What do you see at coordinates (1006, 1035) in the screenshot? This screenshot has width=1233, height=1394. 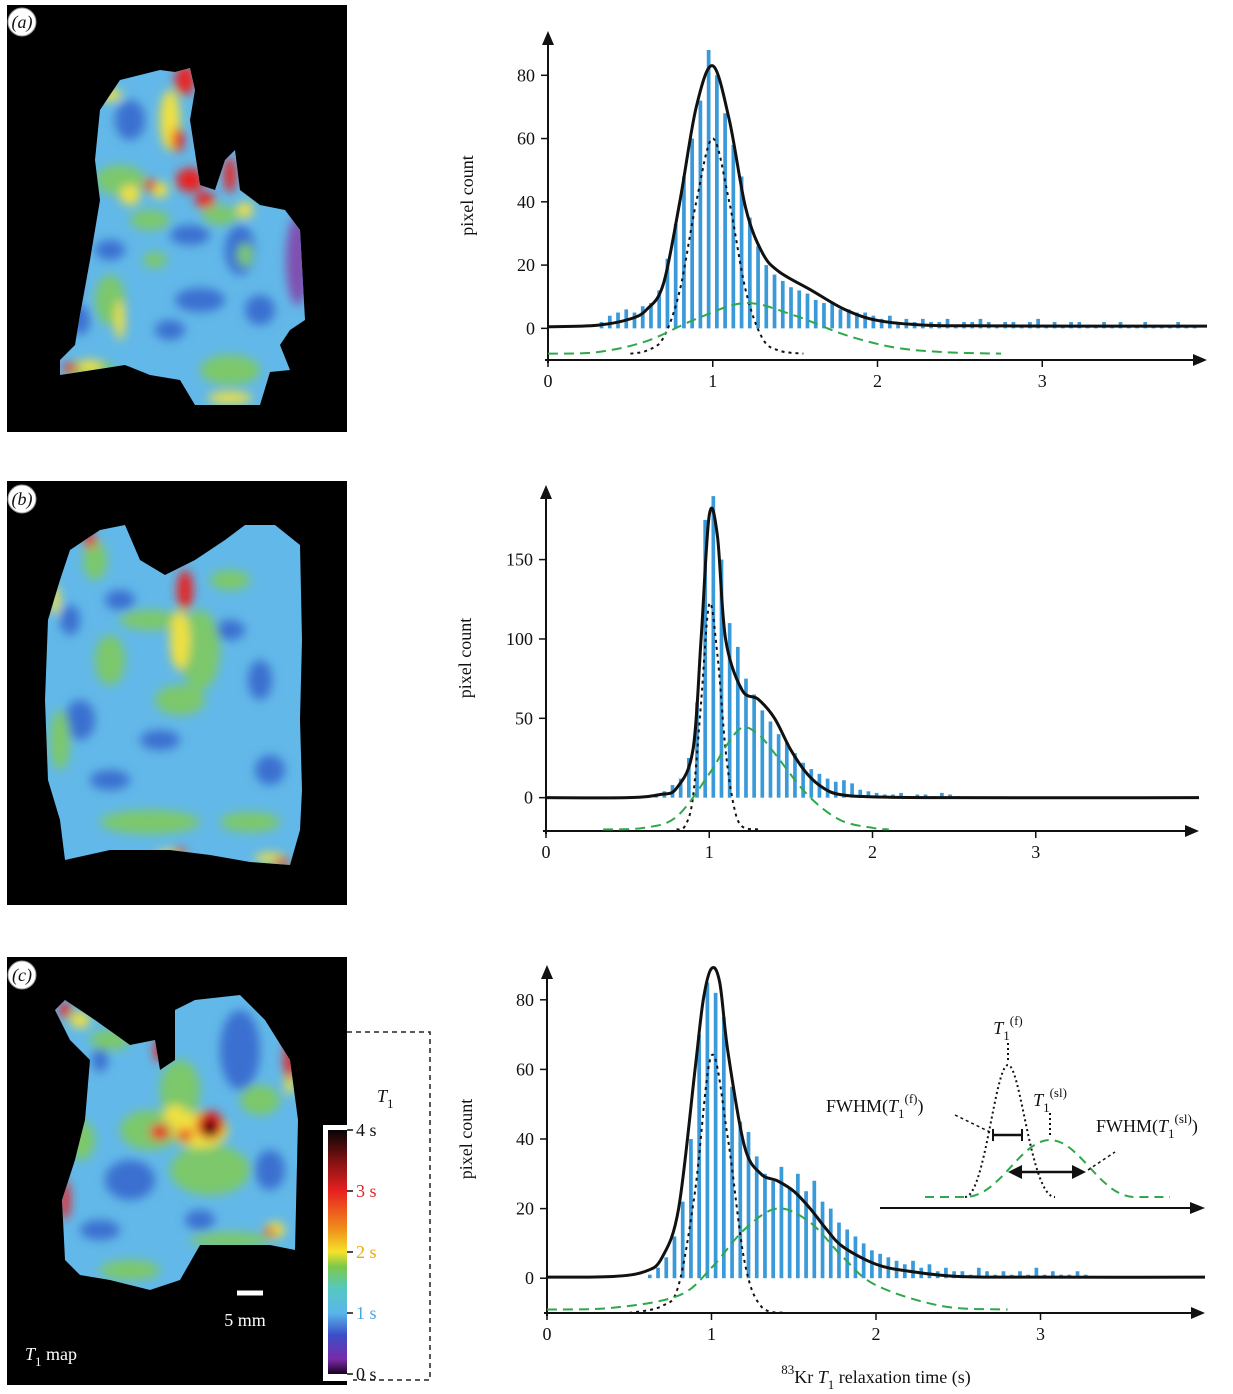 I see `text-part: 1` at bounding box center [1006, 1035].